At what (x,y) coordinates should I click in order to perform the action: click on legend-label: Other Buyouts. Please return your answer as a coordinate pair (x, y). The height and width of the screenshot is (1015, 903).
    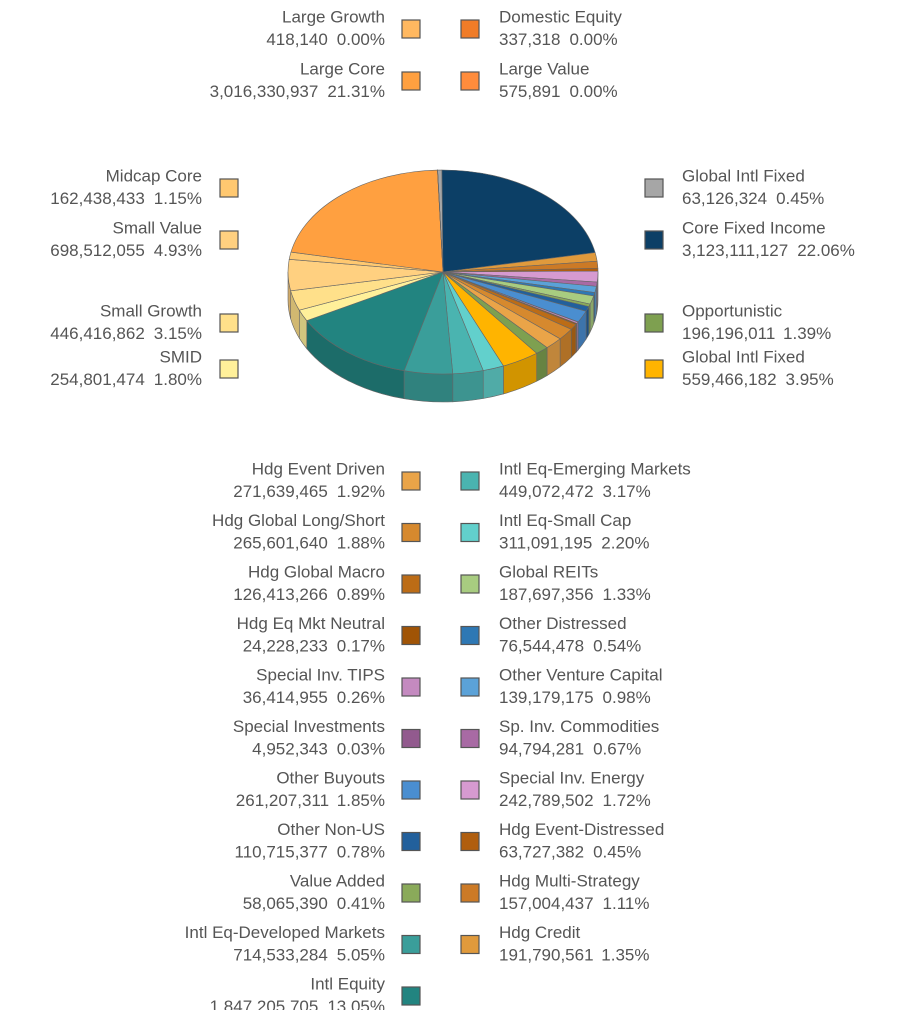
    Looking at the image, I should click on (330, 777).